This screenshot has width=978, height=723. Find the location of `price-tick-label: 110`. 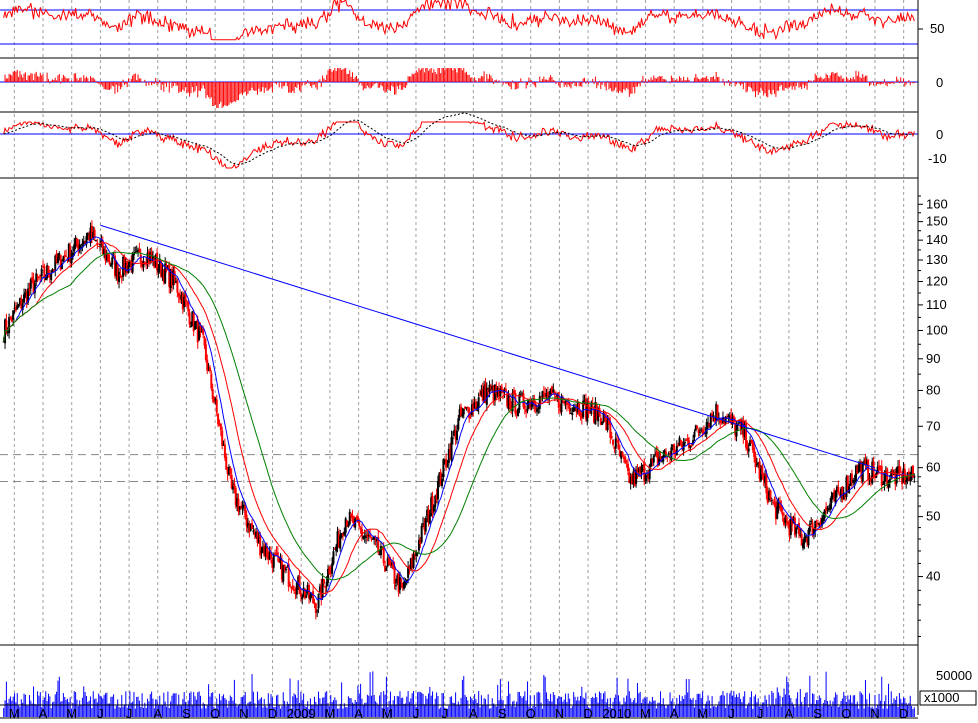

price-tick-label: 110 is located at coordinates (936, 304).